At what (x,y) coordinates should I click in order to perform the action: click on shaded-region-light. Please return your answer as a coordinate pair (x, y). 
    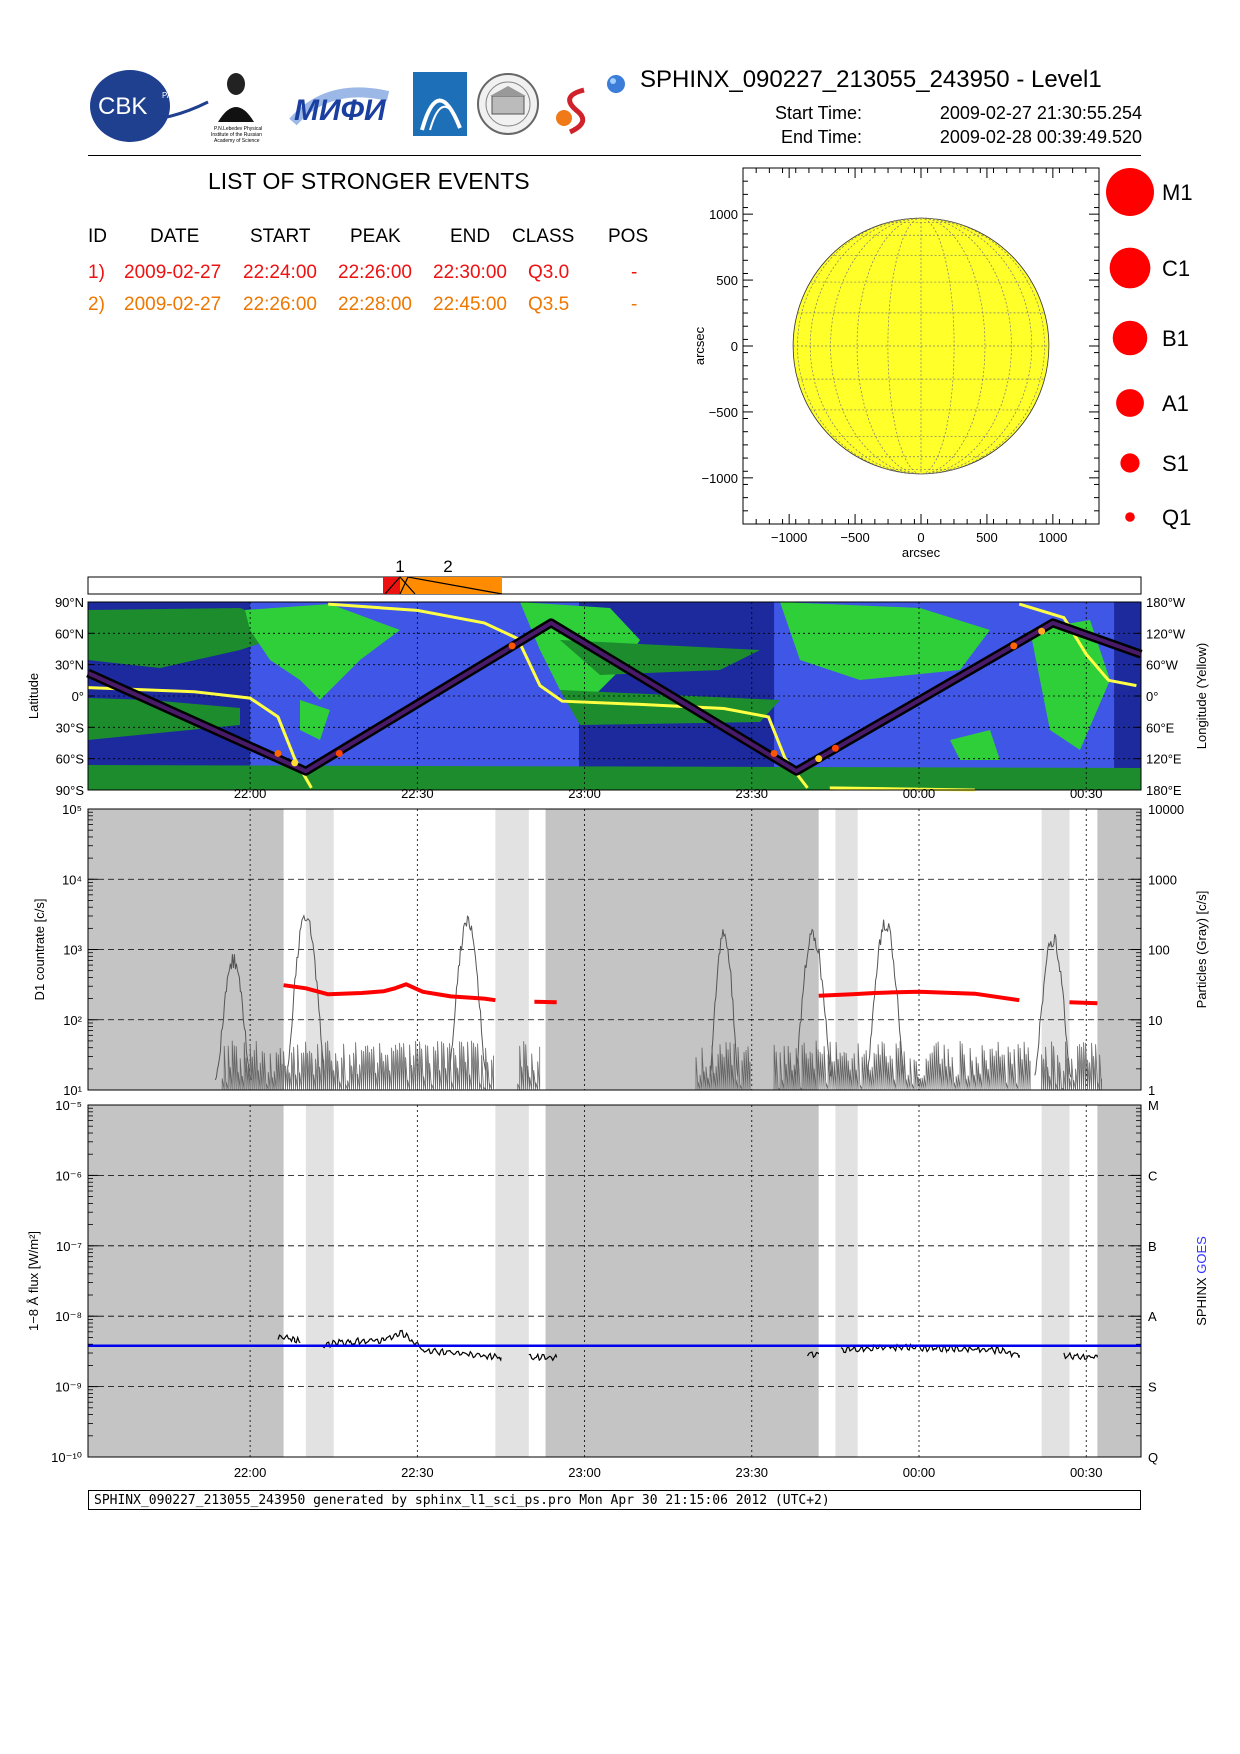
    Looking at the image, I should click on (319, 1281).